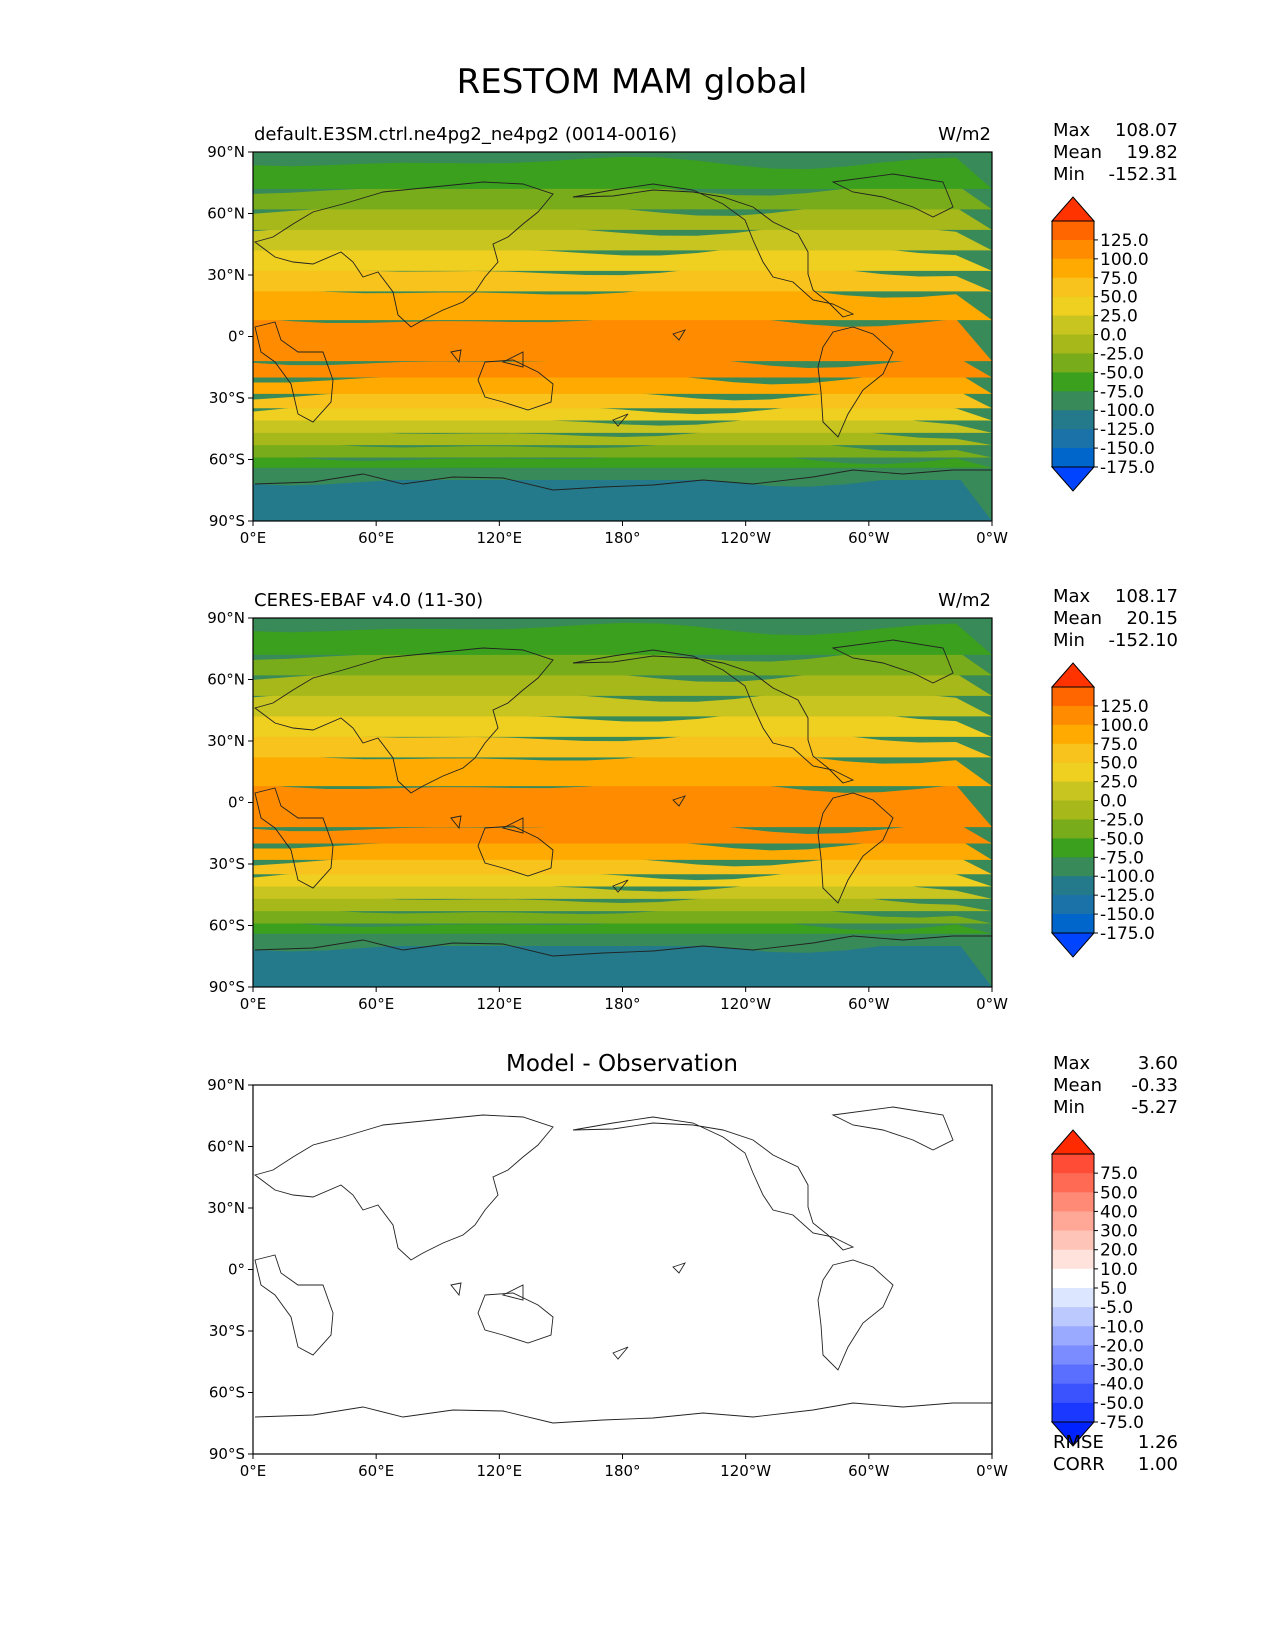 This screenshot has width=1275, height=1650. I want to click on colorbar-tick-label: 25.0, so click(1119, 783).